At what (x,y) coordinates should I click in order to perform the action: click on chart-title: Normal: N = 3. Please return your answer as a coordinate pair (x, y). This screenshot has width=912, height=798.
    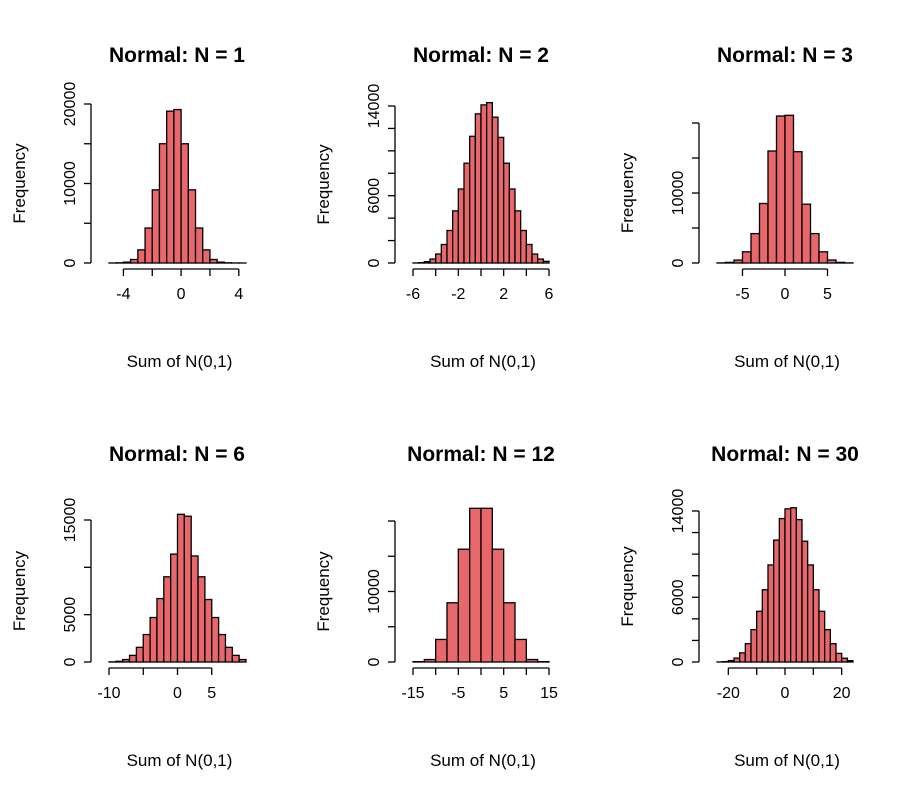
    Looking at the image, I should click on (785, 55).